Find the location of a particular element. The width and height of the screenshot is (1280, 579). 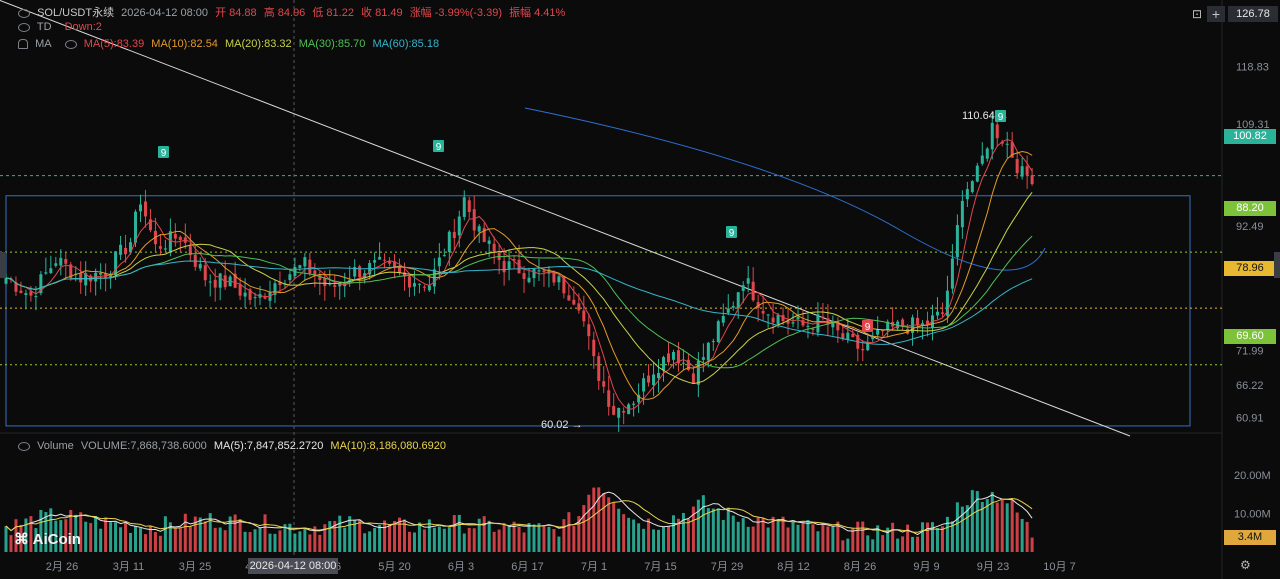

left-collapse-handle is located at coordinates (3, 265).